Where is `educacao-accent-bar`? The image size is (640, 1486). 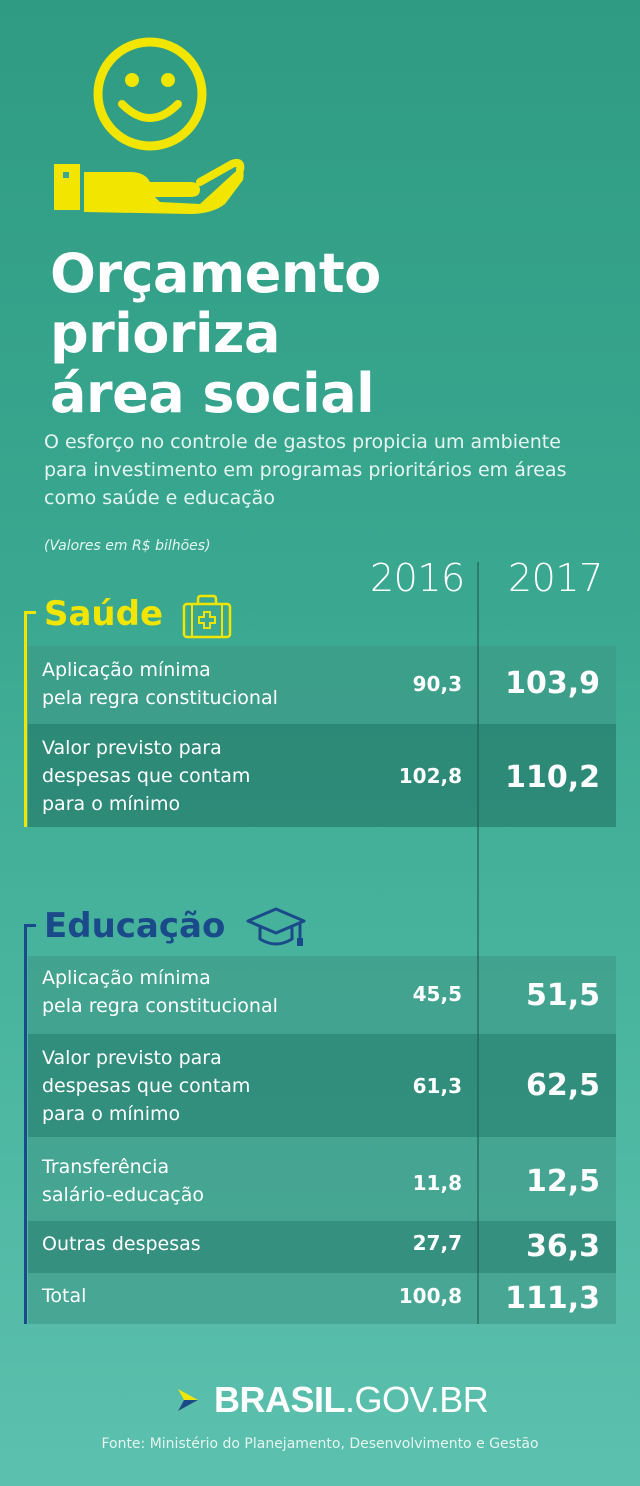 educacao-accent-bar is located at coordinates (25, 1124).